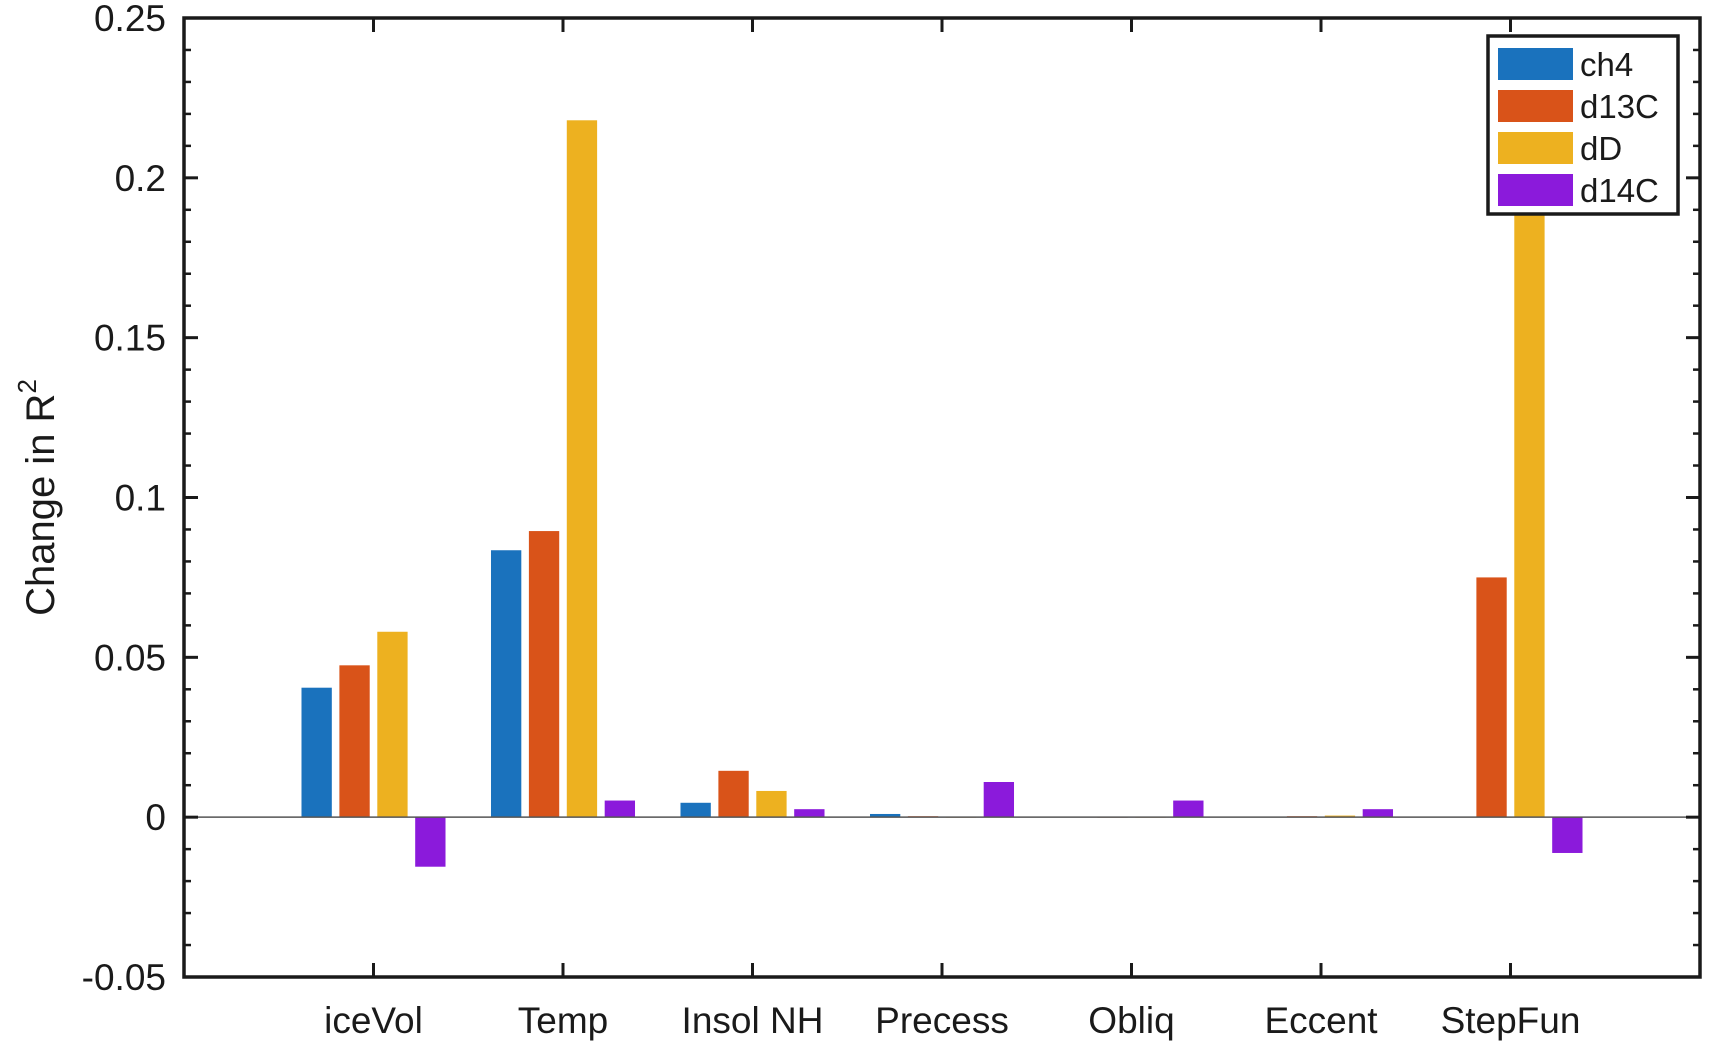 The width and height of the screenshot is (1716, 1053). I want to click on bar-dD-stepfun, so click(1529, 514).